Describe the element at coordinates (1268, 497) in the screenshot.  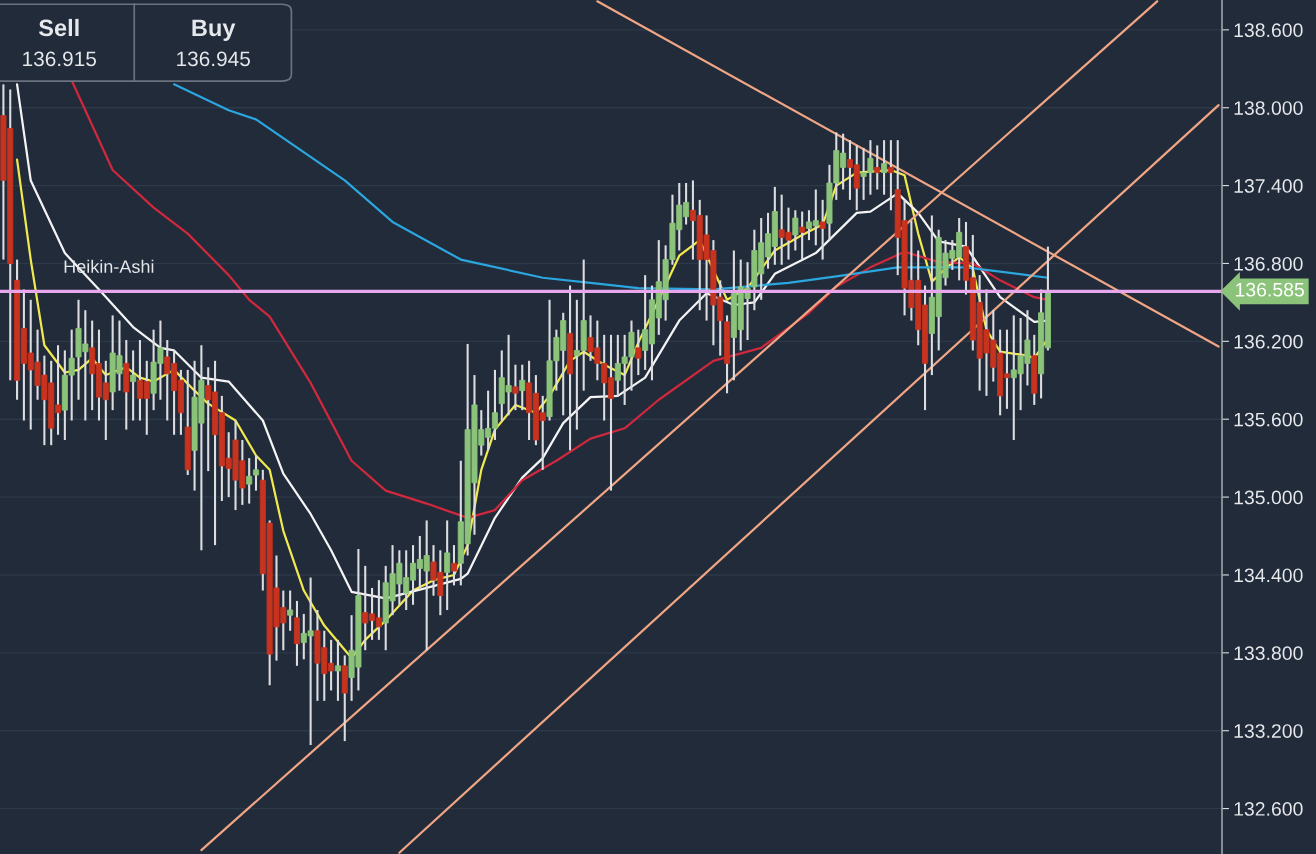
I see `y-tick-label: 135.000` at that location.